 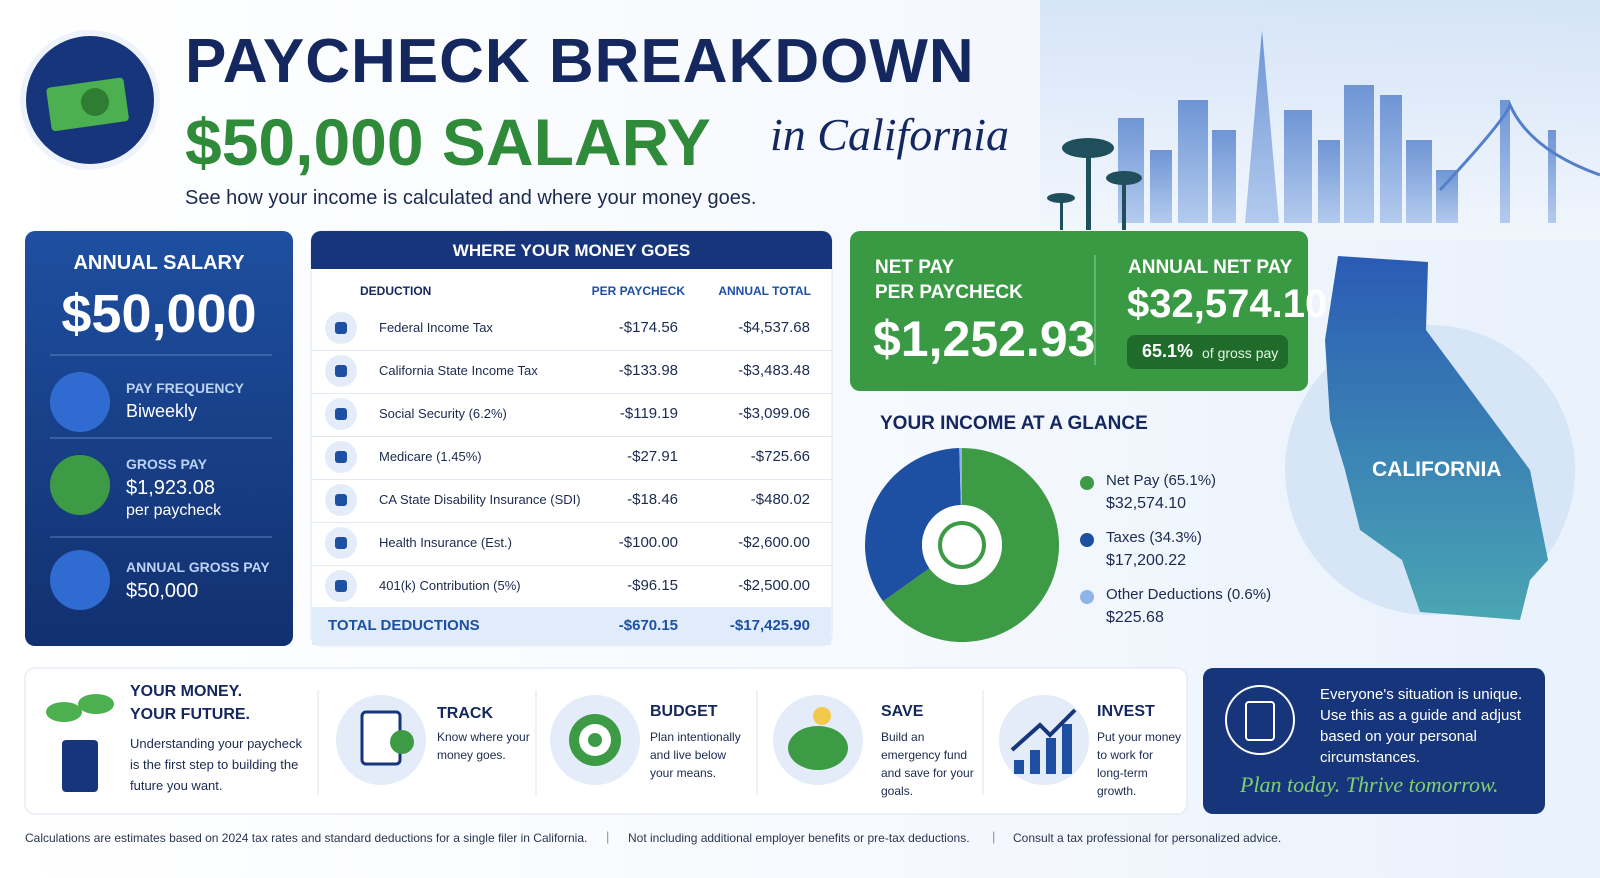 I want to click on donut-chart, so click(x=961, y=544).